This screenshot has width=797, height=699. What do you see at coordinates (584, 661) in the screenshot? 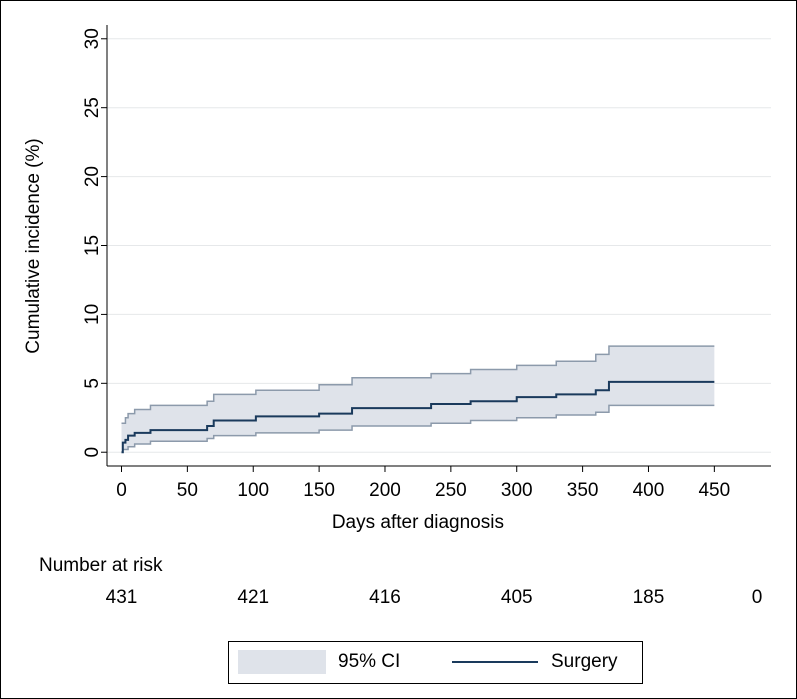
I see `legend-label: Surgery` at bounding box center [584, 661].